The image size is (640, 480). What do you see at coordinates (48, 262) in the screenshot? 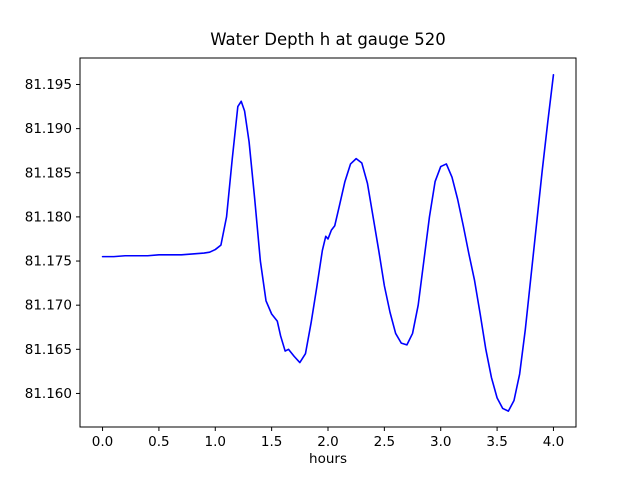
I see `y-tick-label: 81.175` at bounding box center [48, 262].